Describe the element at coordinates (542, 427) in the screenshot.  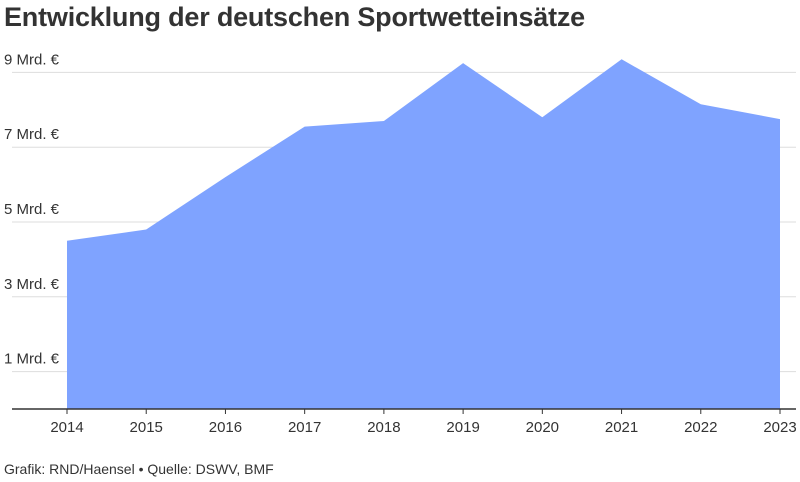
I see `x-tick-label: 2020` at that location.